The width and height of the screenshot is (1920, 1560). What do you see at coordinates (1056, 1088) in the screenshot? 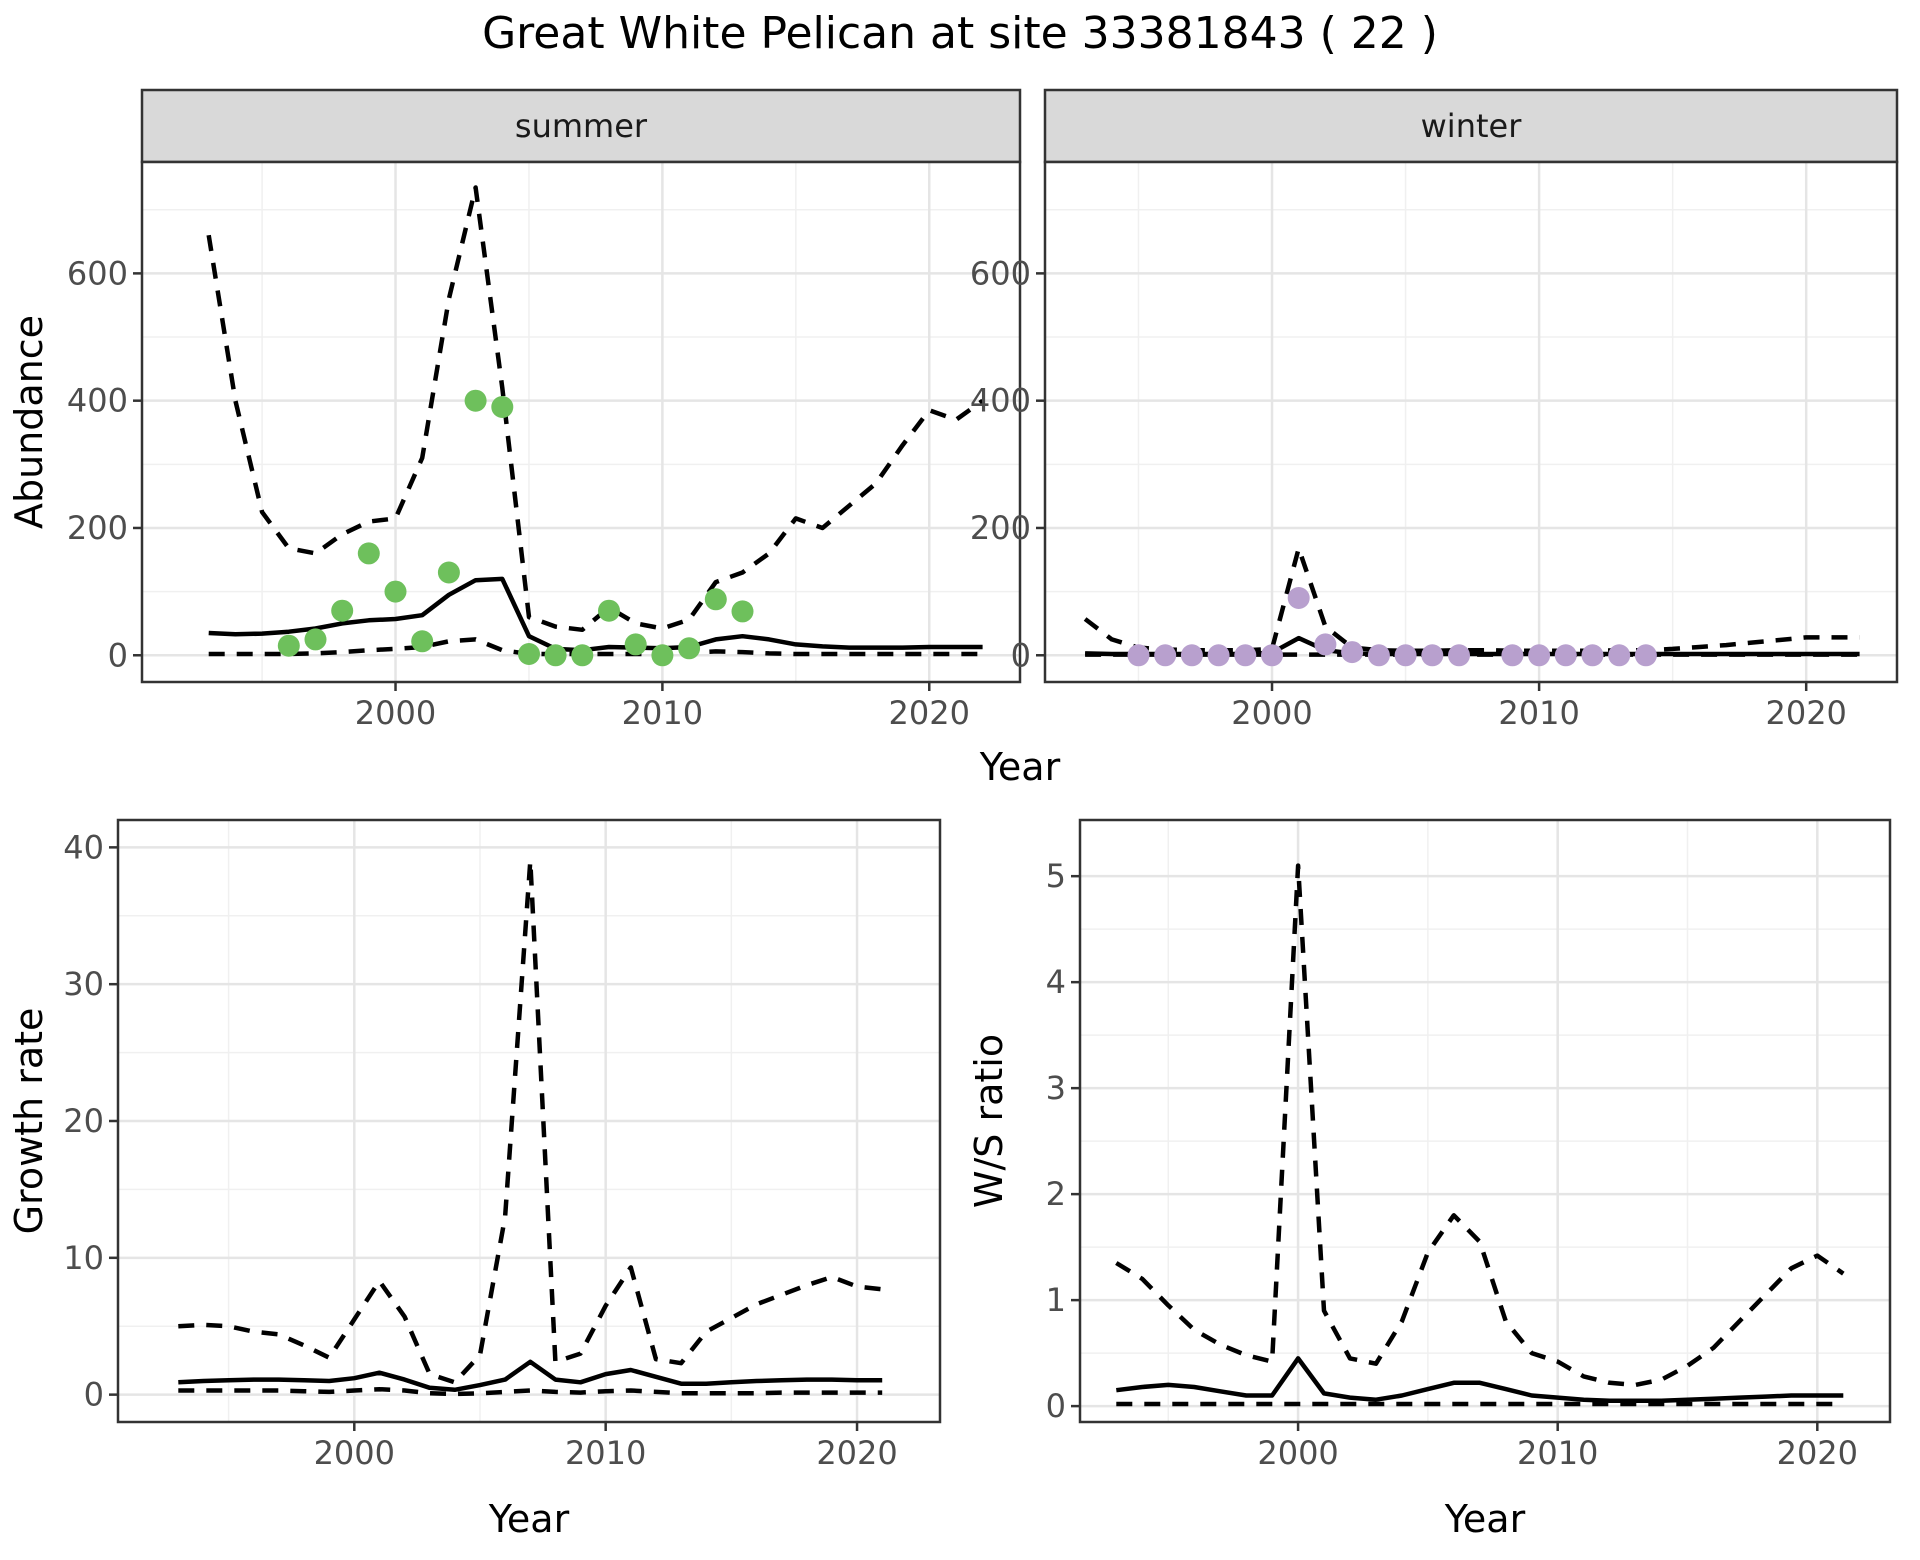
I see `y-tick-label: 3` at bounding box center [1056, 1088].